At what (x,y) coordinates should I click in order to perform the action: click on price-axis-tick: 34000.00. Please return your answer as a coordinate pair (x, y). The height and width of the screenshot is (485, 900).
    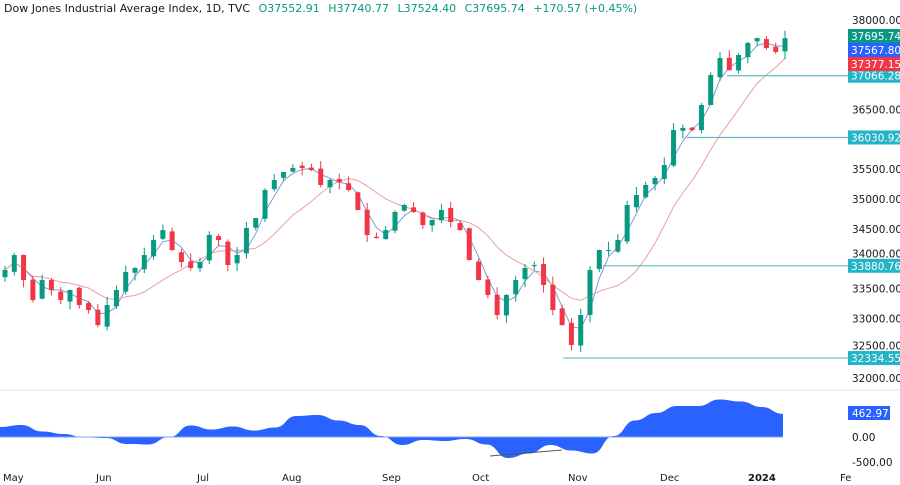
    Looking at the image, I should click on (876, 254).